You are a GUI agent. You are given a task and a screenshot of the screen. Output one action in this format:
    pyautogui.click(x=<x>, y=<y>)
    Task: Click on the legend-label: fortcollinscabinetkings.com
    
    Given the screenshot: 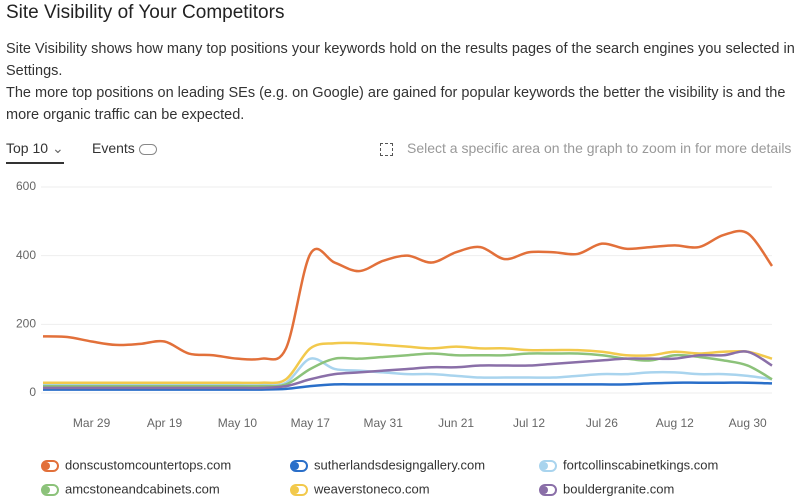 What is the action you would take?
    pyautogui.click(x=640, y=464)
    